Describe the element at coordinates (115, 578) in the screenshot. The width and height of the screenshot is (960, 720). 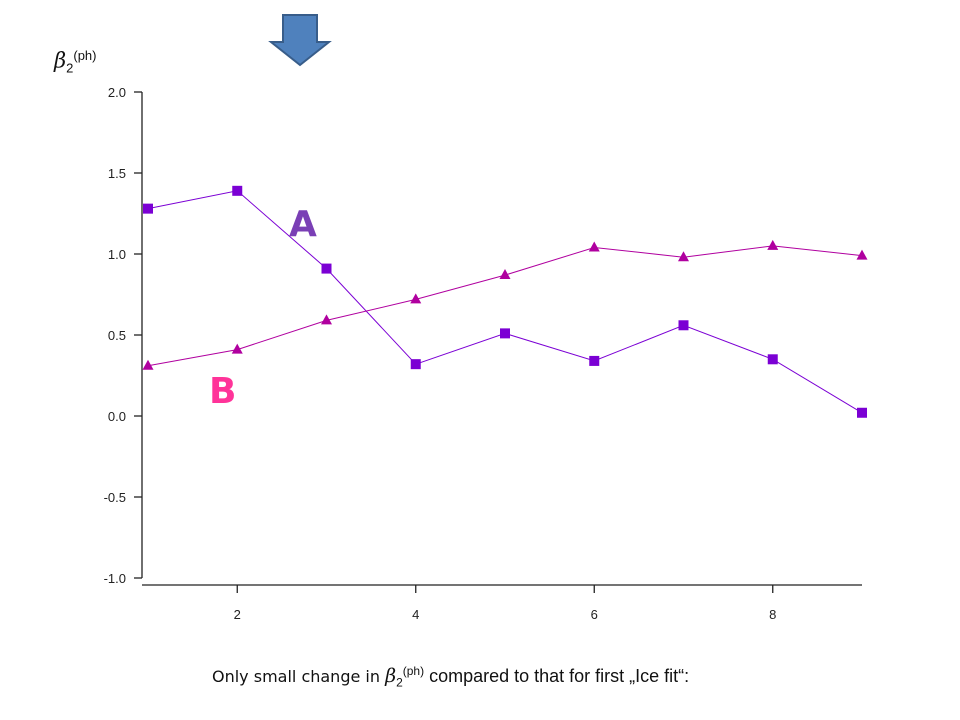
I see `y-tick-label: -1.0` at that location.